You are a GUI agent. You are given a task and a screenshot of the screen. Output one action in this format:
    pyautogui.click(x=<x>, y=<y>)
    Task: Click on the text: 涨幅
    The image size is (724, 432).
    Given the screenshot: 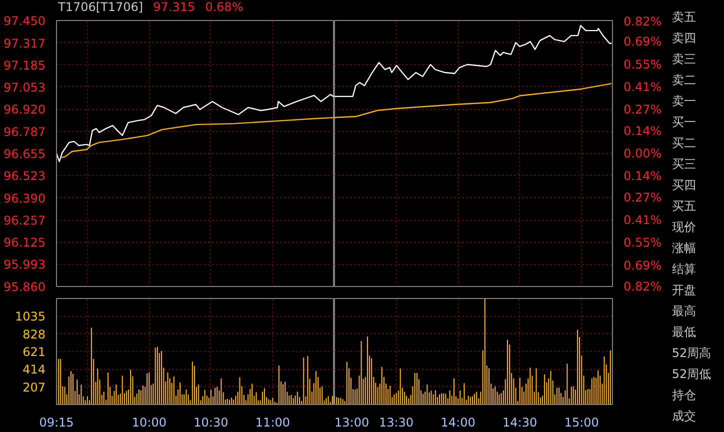 What is the action you would take?
    pyautogui.click(x=684, y=248)
    